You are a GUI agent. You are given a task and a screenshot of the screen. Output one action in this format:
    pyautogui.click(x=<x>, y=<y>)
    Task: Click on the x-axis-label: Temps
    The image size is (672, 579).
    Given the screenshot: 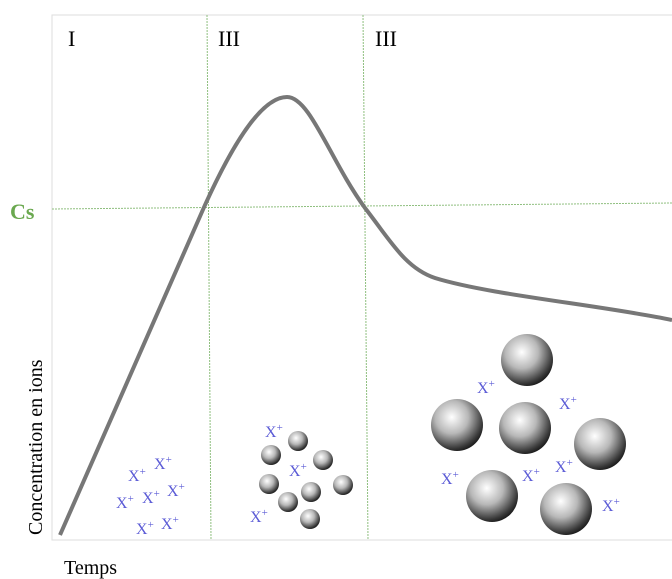 What is the action you would take?
    pyautogui.click(x=90, y=568)
    